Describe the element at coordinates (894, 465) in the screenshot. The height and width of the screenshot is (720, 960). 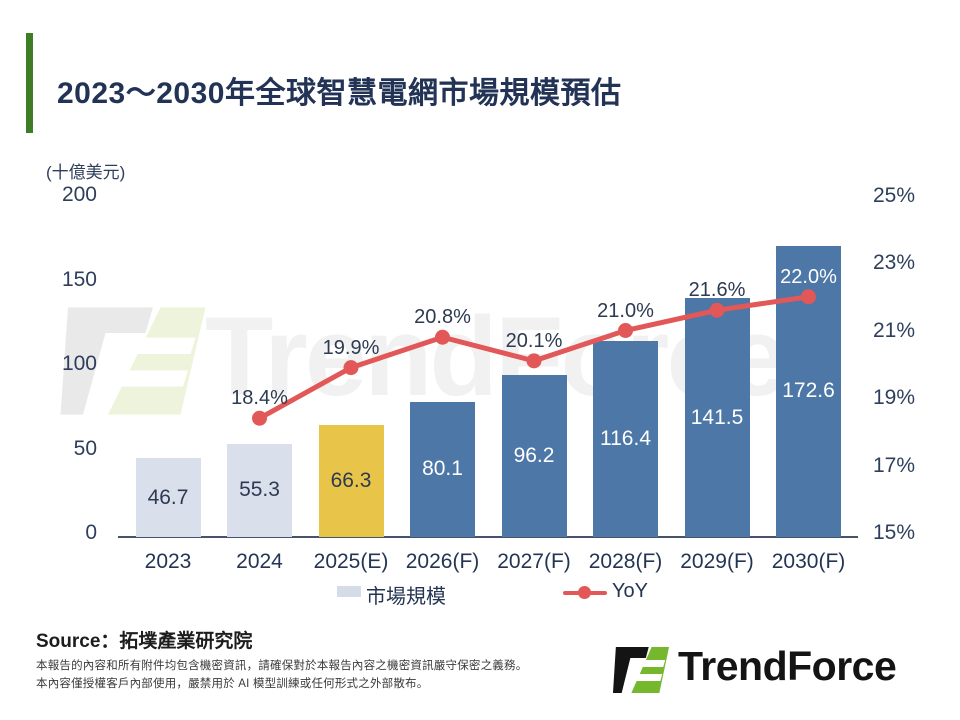
I see `right-axis-tick: 17%` at that location.